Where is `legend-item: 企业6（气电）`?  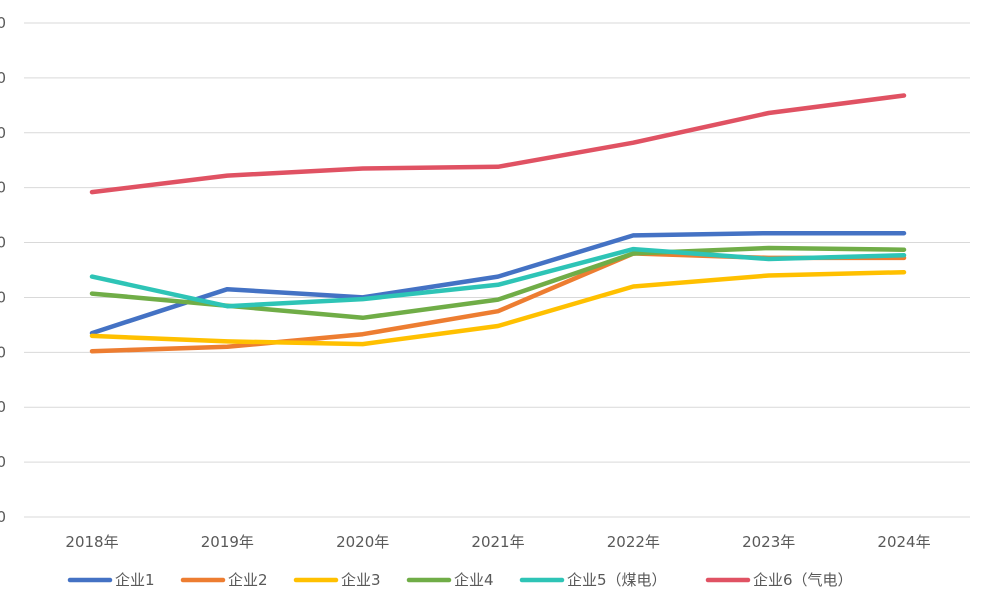
legend-item: 企业6（气电） is located at coordinates (779, 580).